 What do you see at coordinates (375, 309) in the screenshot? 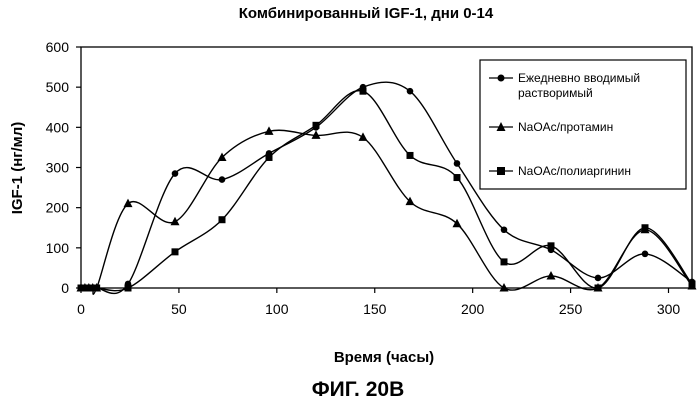
I see `x-tick-label: 150` at bounding box center [375, 309].